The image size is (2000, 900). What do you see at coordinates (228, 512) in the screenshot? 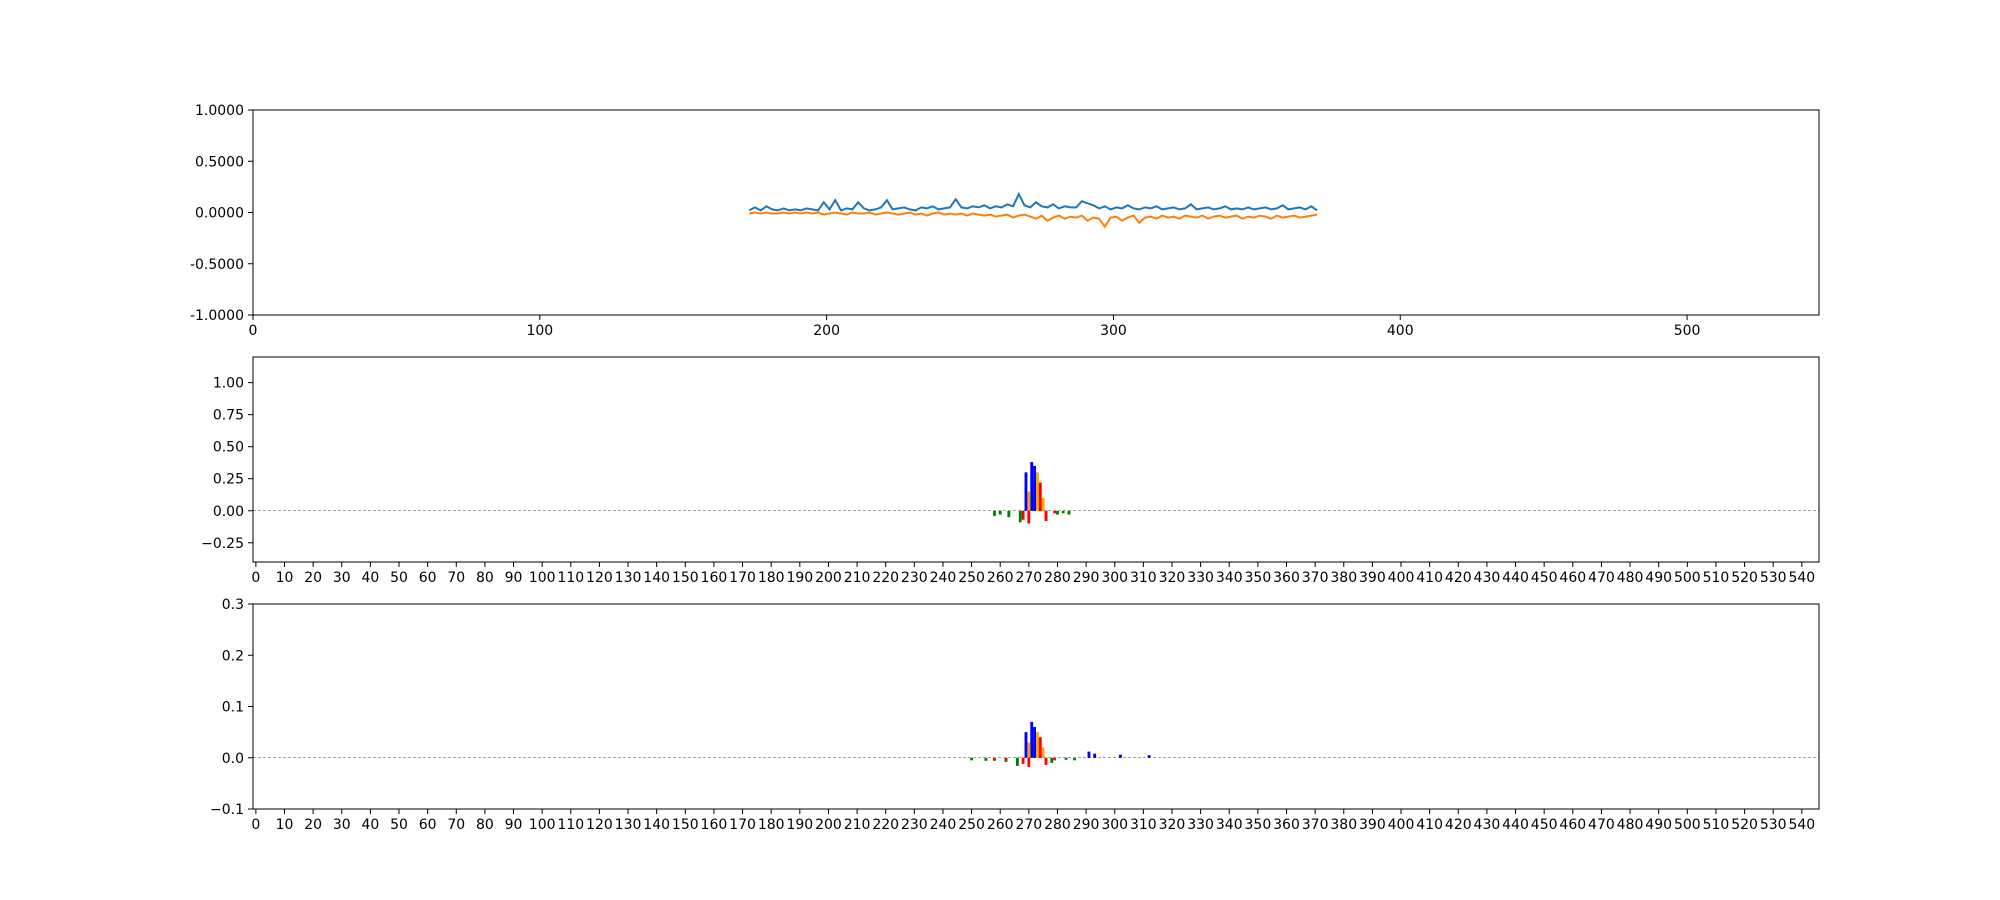
I see `y-tick-label: 0.00` at bounding box center [228, 512].